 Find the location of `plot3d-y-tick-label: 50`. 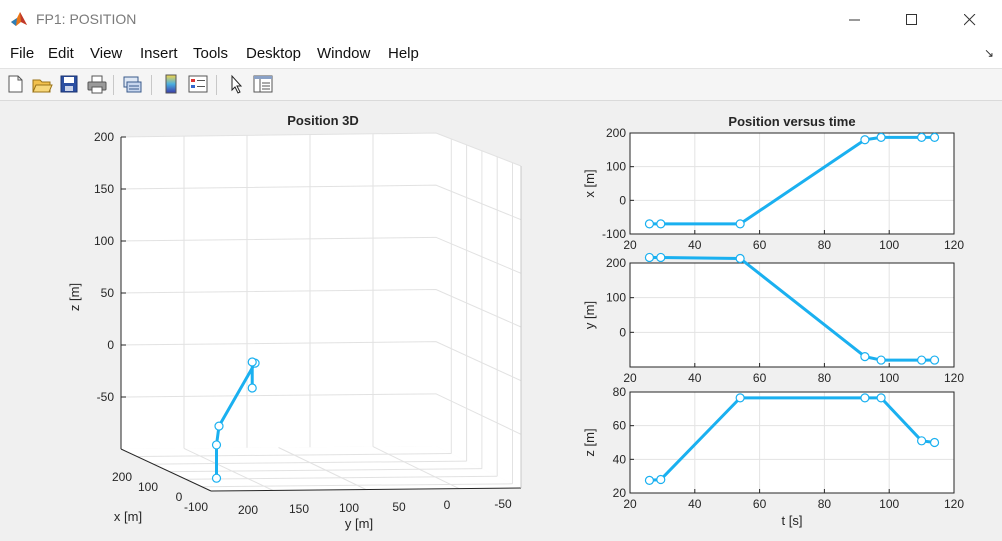

plot3d-y-tick-label: 50 is located at coordinates (399, 507).